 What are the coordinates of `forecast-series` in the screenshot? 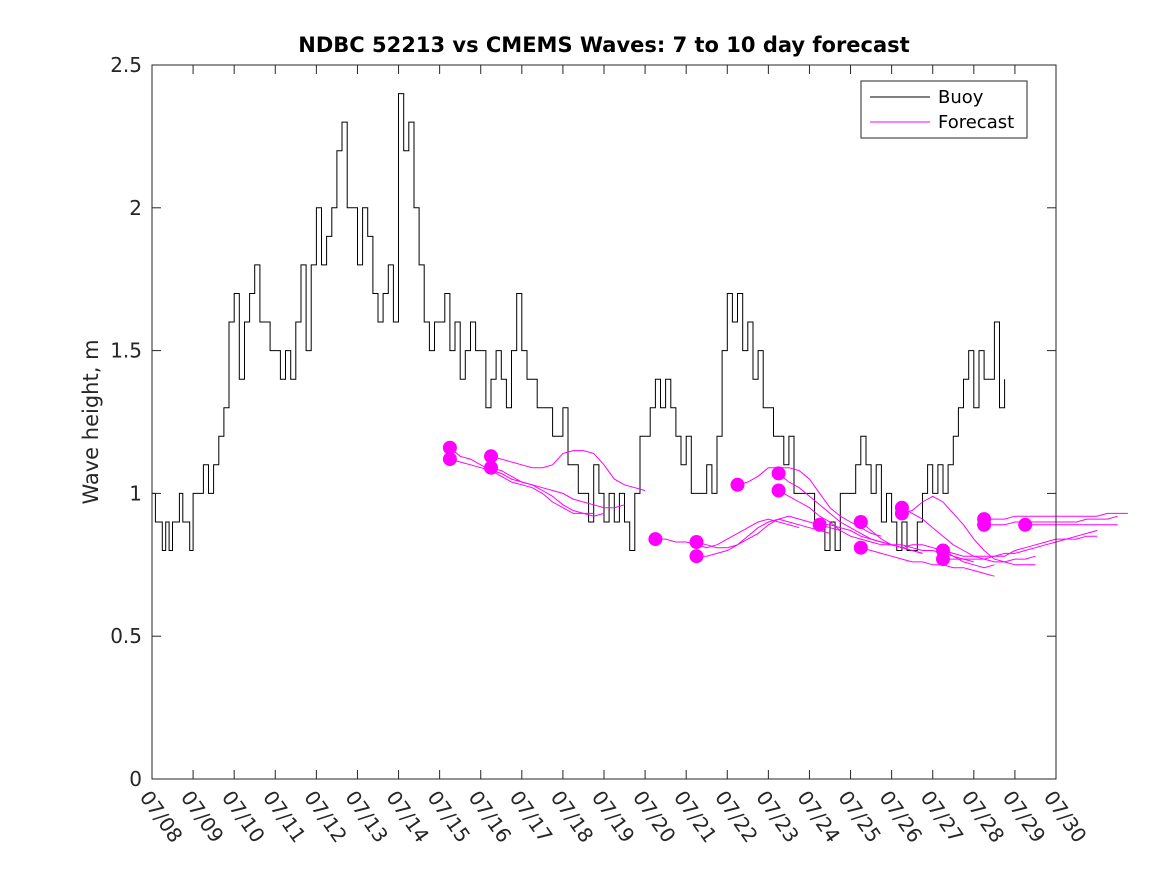 It's located at (785, 508).